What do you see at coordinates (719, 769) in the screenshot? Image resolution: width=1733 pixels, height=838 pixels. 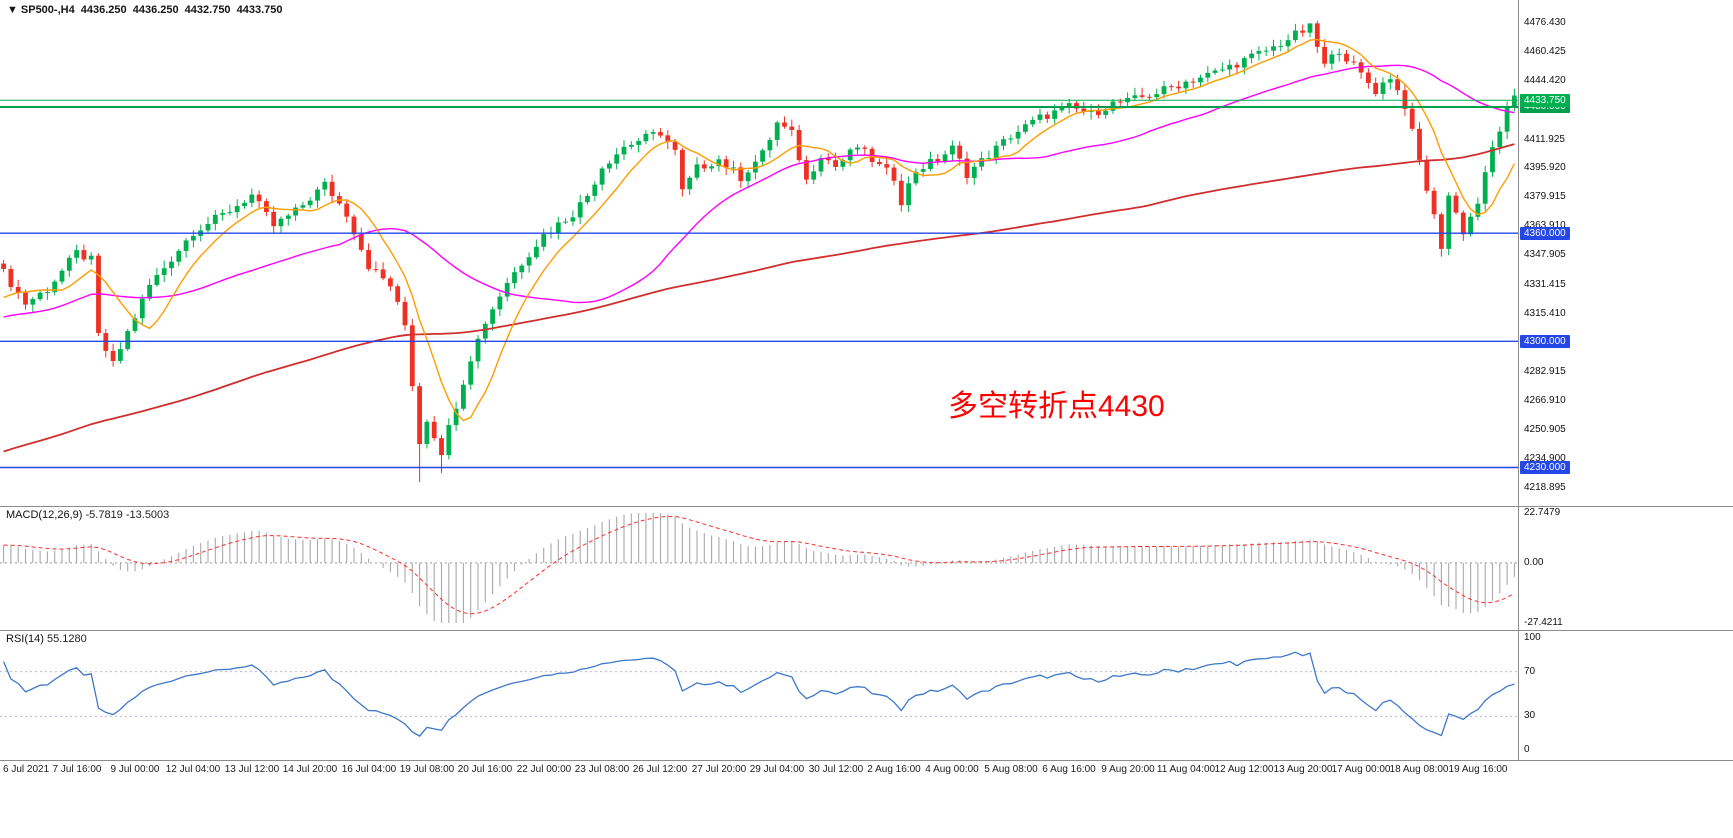 I see `time-axis-label: 27 Jul 20:00` at bounding box center [719, 769].